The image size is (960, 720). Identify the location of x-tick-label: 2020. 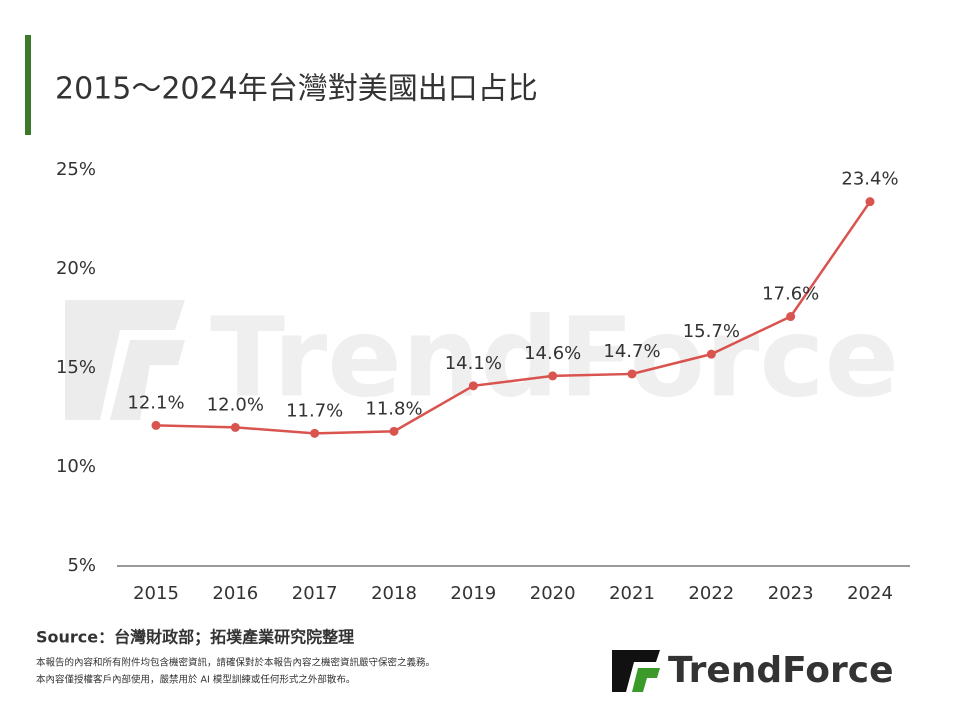
(553, 593).